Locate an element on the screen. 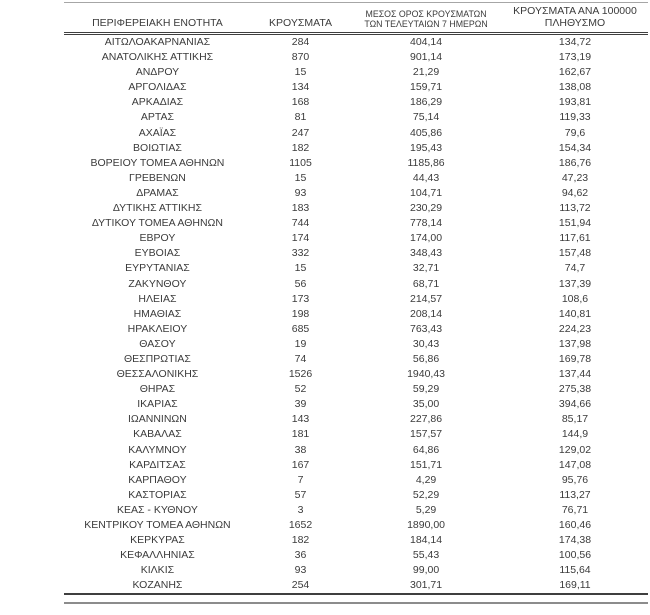 The height and width of the screenshot is (615, 650). table-row: ΙΚΑΡΙΑΣ 39 35,00 394,66 is located at coordinates (356, 404).